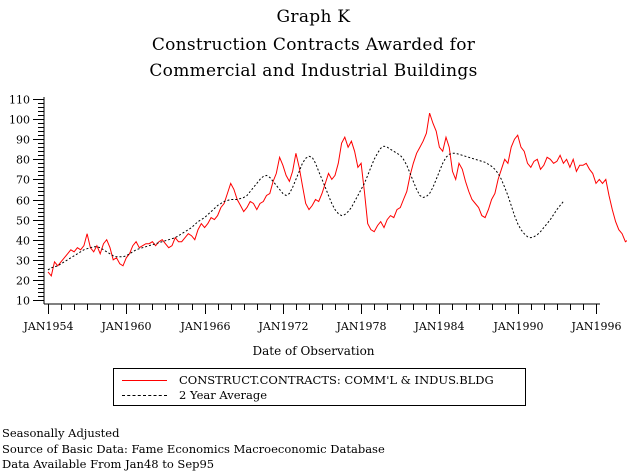 The width and height of the screenshot is (627, 475). Describe the element at coordinates (23, 261) in the screenshot. I see `y-tick-label: 30` at that location.